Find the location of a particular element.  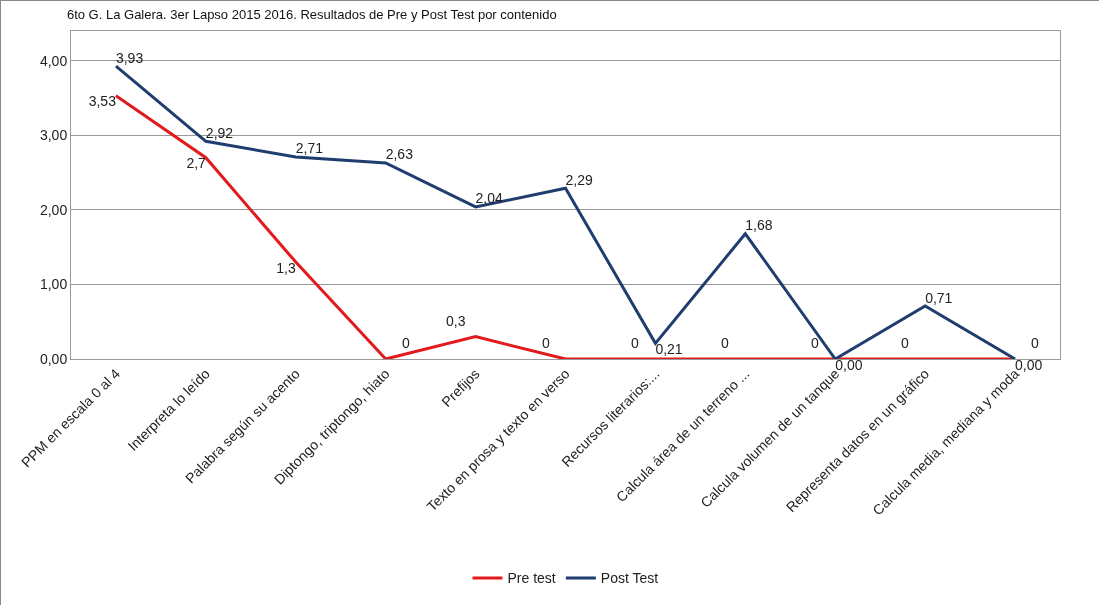

data-label: 2,29 is located at coordinates (579, 179).